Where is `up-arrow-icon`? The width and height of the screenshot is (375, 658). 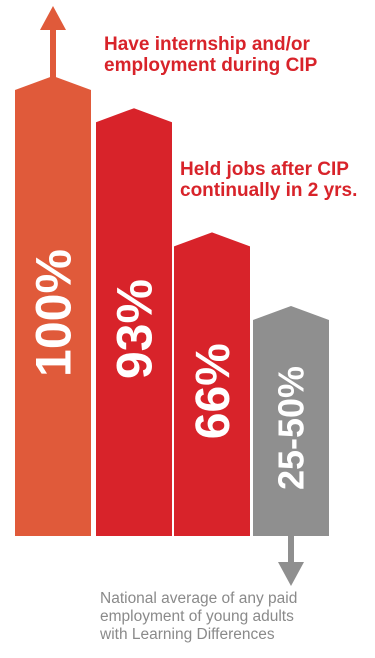
up-arrow-icon is located at coordinates (53, 18).